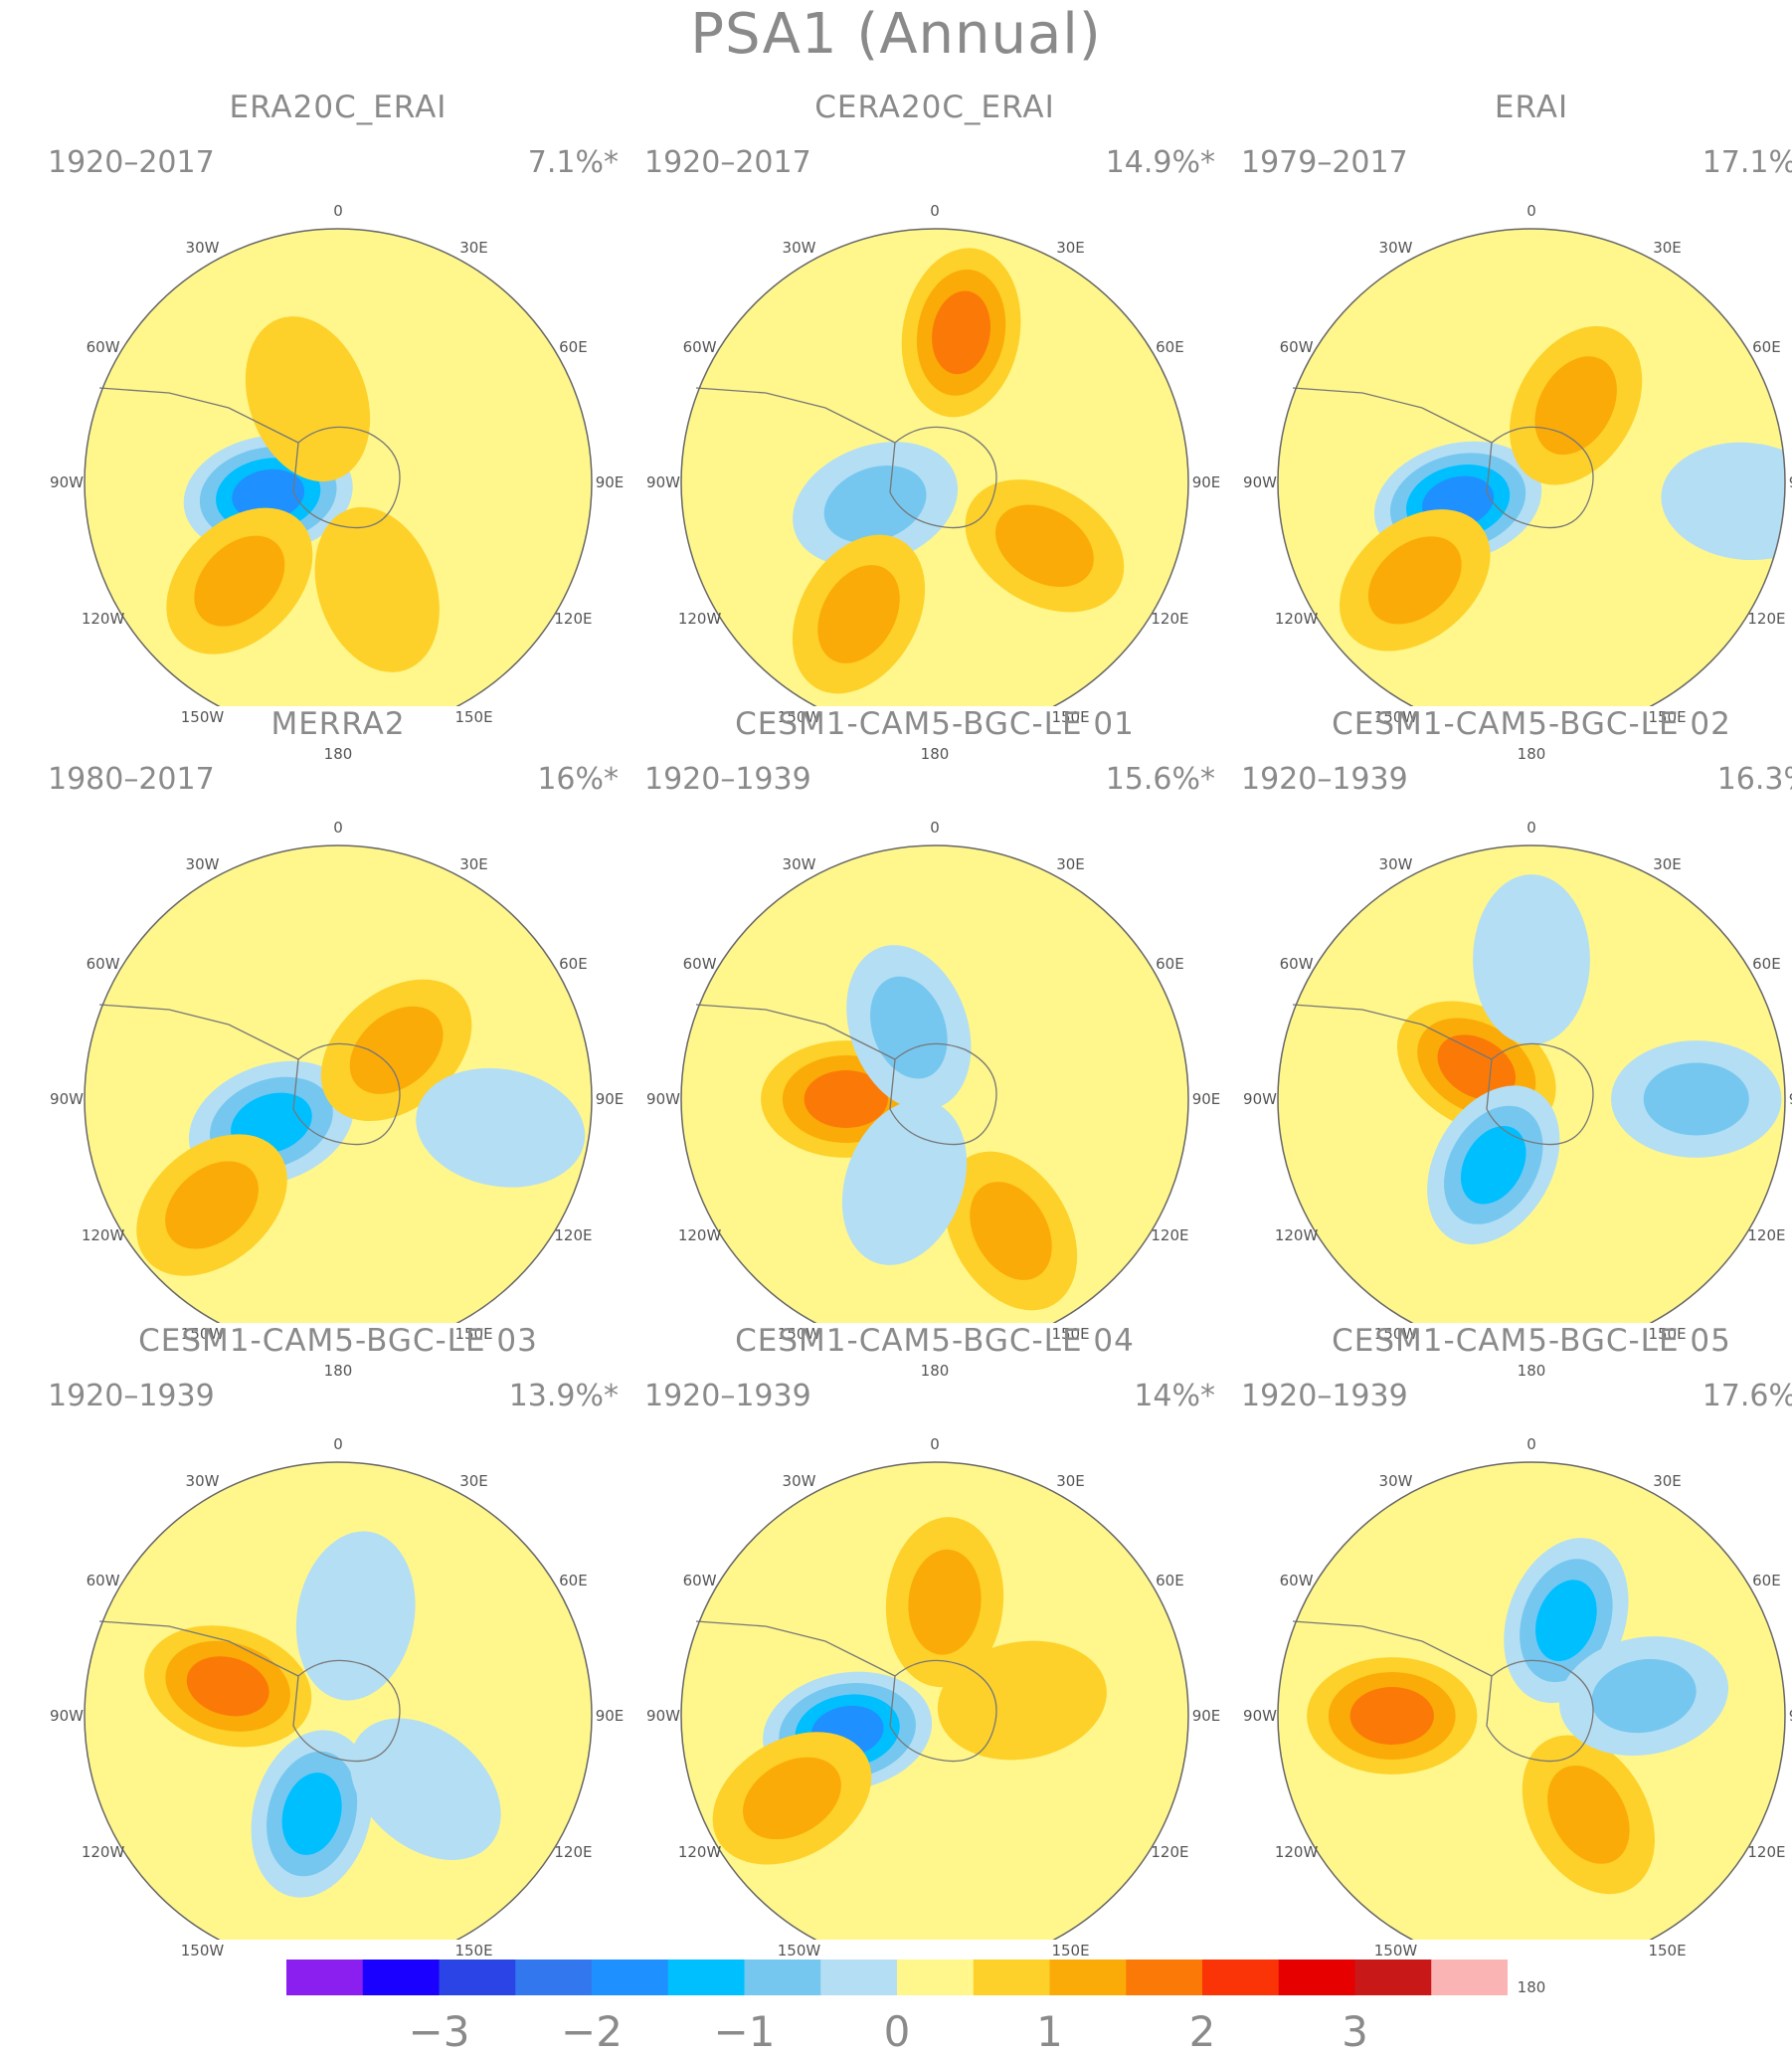  What do you see at coordinates (1532, 107) in the screenshot?
I see `panel-title: ERAI` at bounding box center [1532, 107].